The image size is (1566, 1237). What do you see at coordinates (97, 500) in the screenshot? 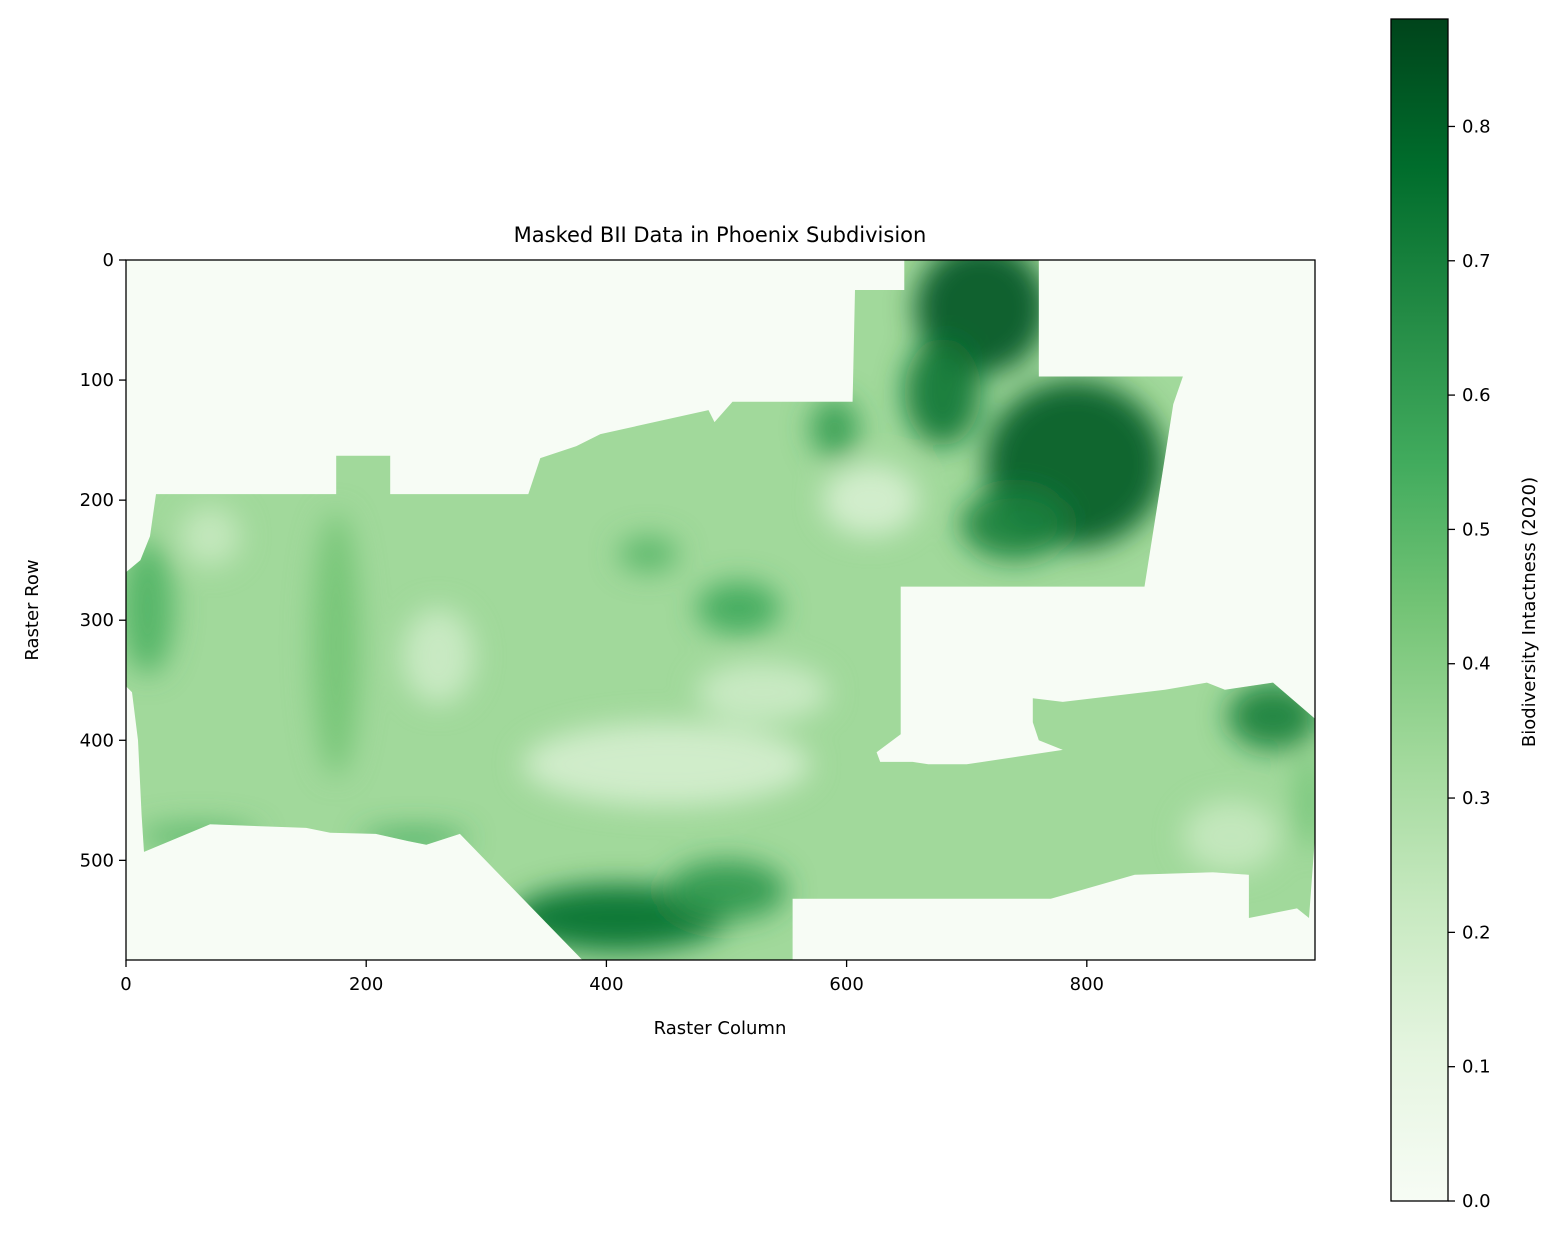
I see `y-tick-label: 200` at bounding box center [97, 500].